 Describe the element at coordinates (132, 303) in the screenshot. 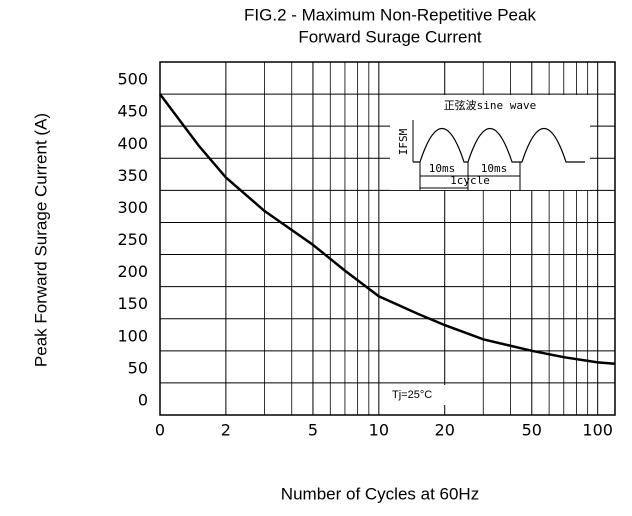

I see `y-tick-label: 150` at that location.